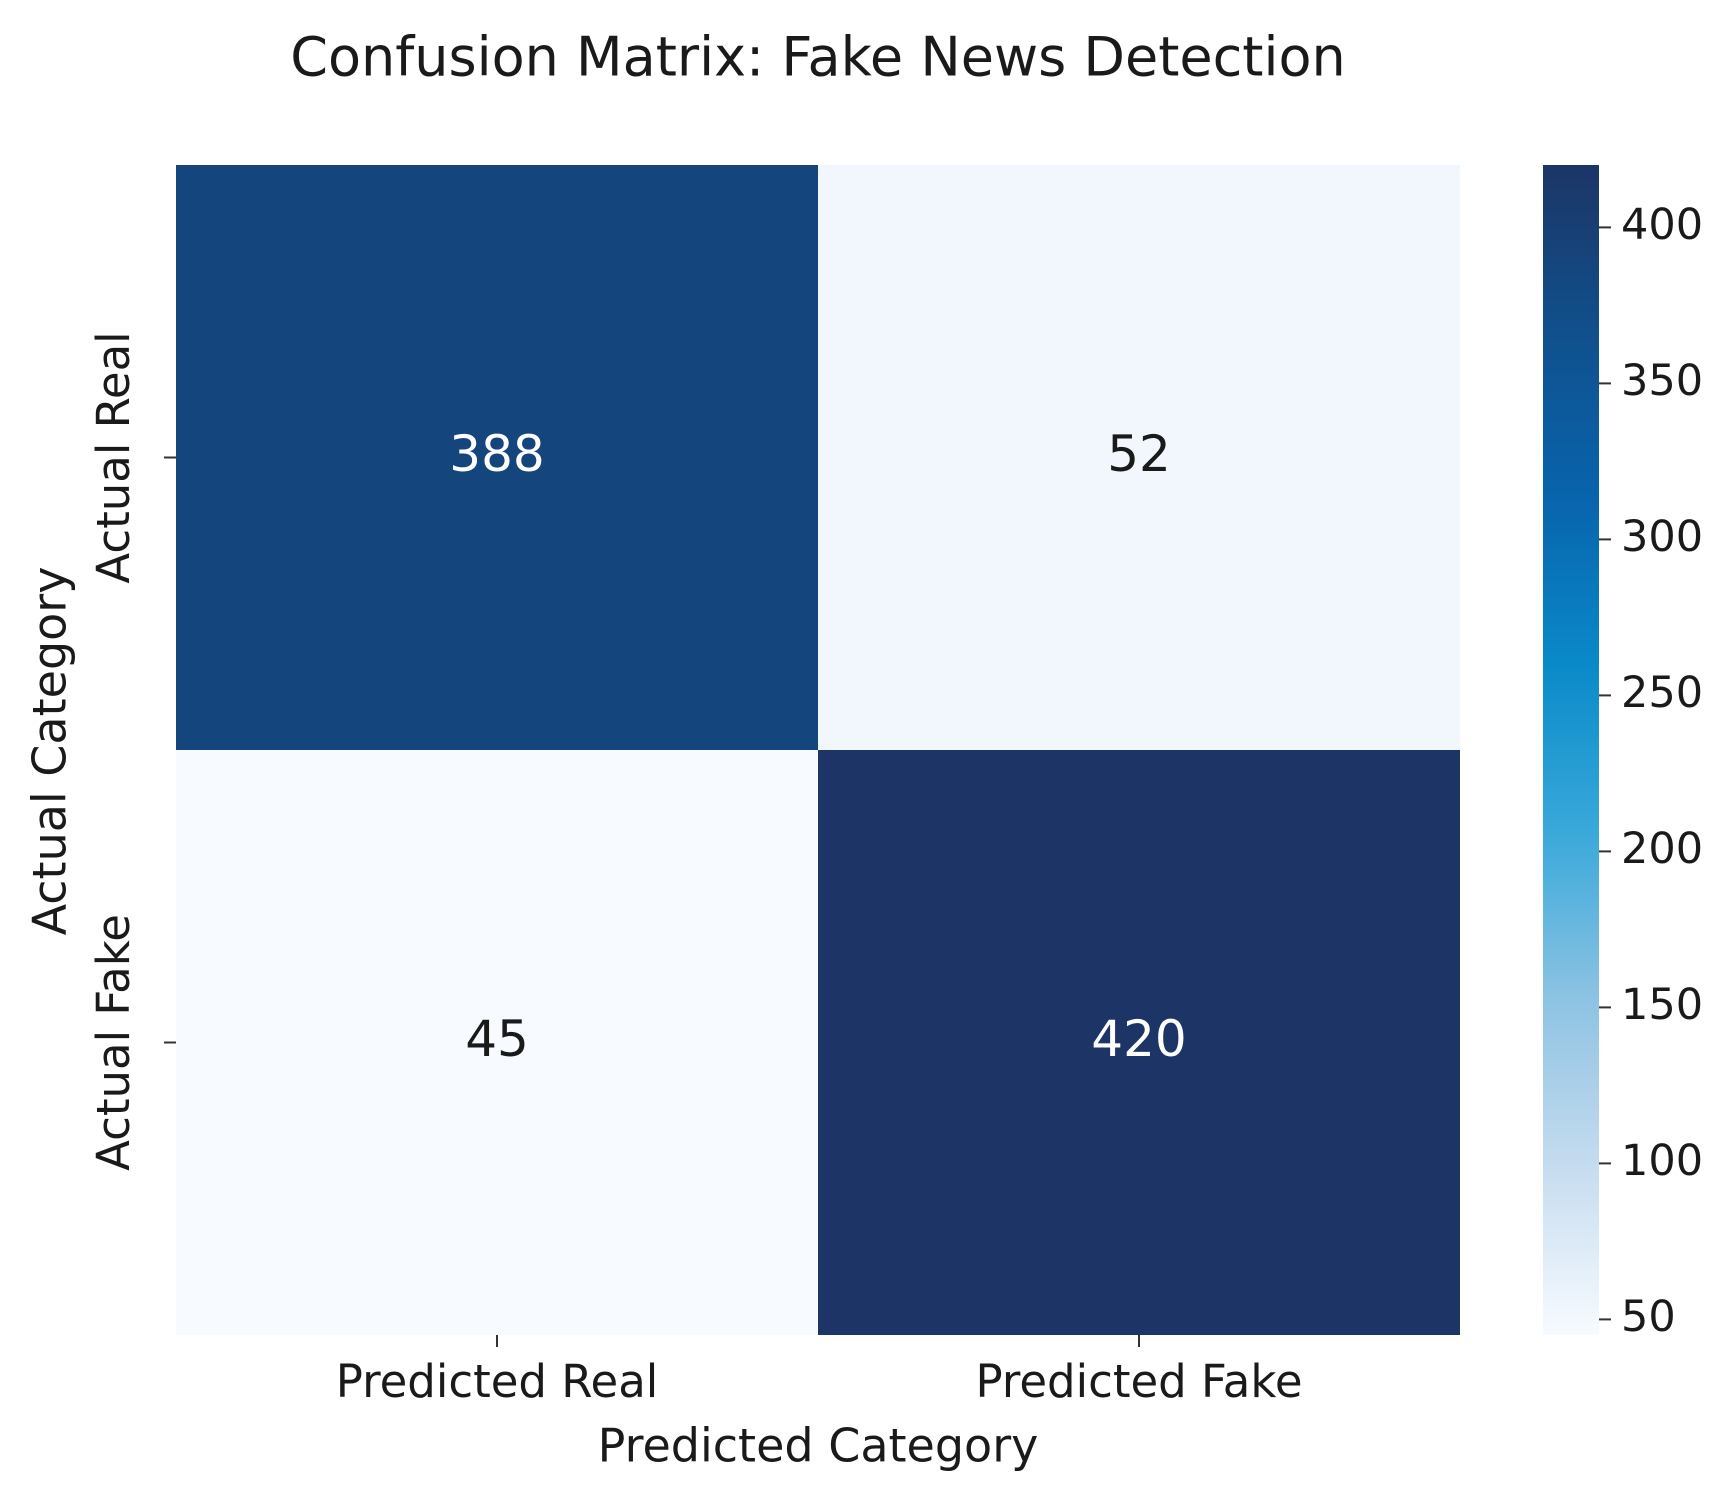  Describe the element at coordinates (1662, 693) in the screenshot. I see `colorbar-tick-label: 250` at that location.